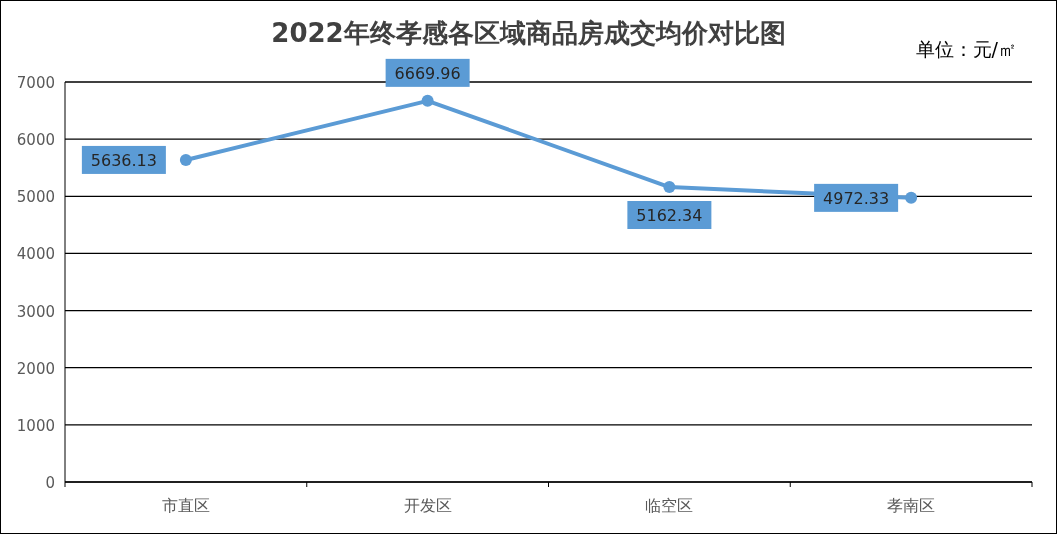  Describe the element at coordinates (35, 140) in the screenshot. I see `y-tick-label: 6000` at that location.